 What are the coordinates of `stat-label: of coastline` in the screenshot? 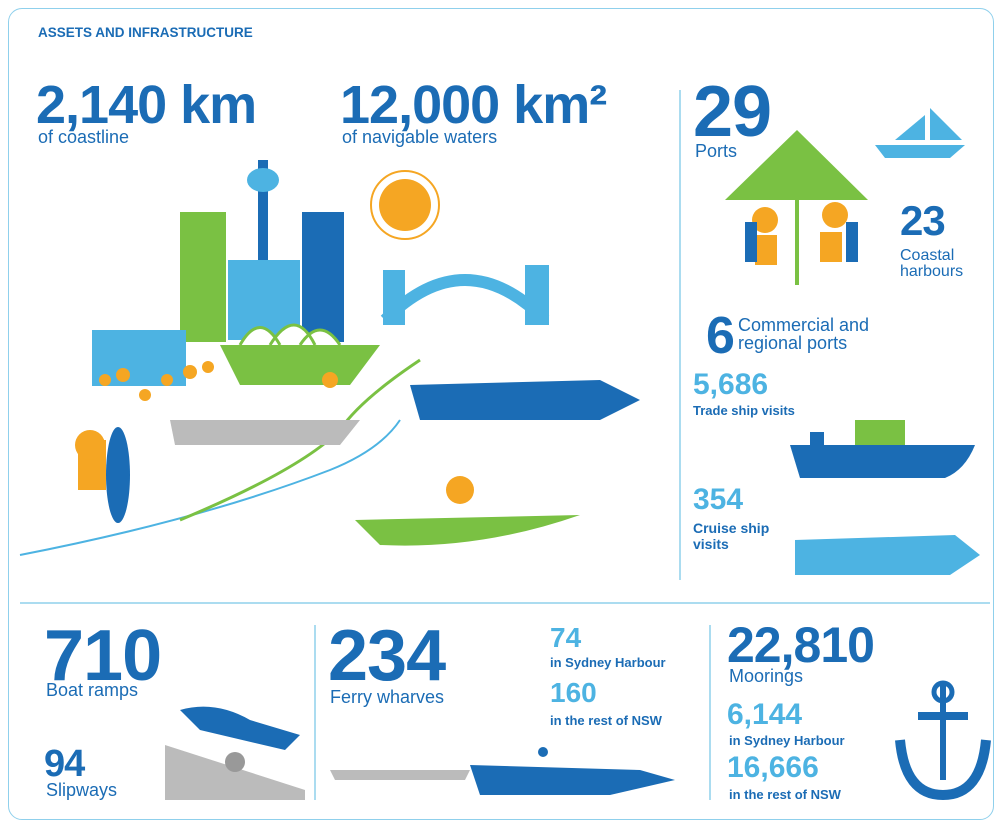 It's located at (84, 137).